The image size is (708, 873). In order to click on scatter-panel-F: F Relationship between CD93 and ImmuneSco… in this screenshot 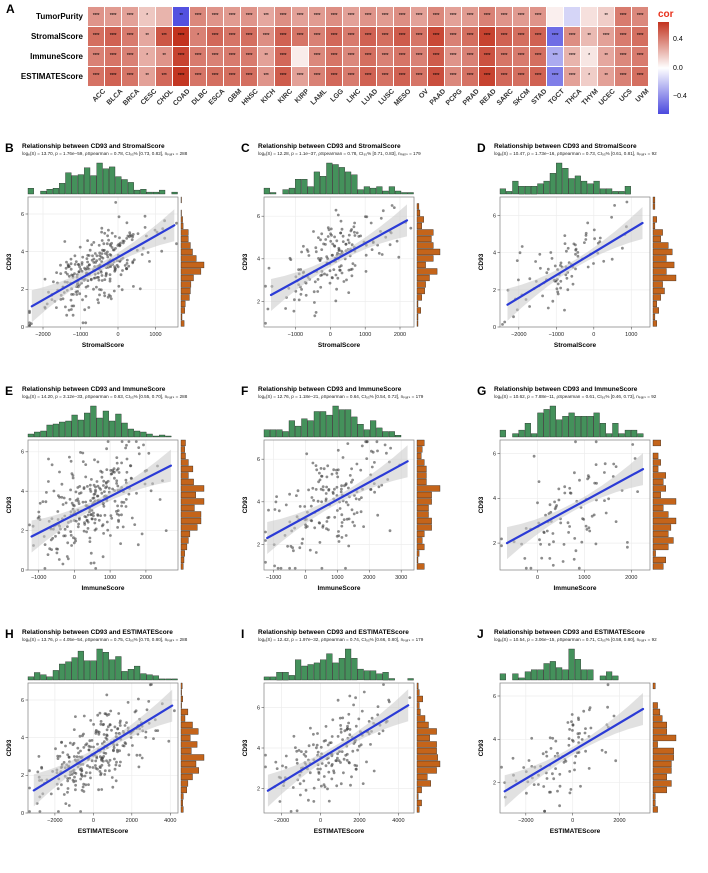, I will do `click(354, 504)`.